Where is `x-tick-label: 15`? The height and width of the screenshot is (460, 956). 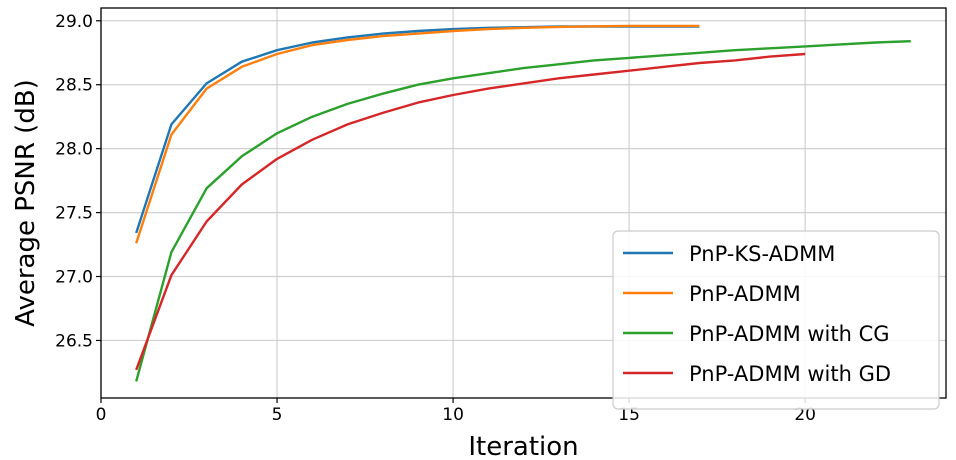
x-tick-label: 15 is located at coordinates (629, 415).